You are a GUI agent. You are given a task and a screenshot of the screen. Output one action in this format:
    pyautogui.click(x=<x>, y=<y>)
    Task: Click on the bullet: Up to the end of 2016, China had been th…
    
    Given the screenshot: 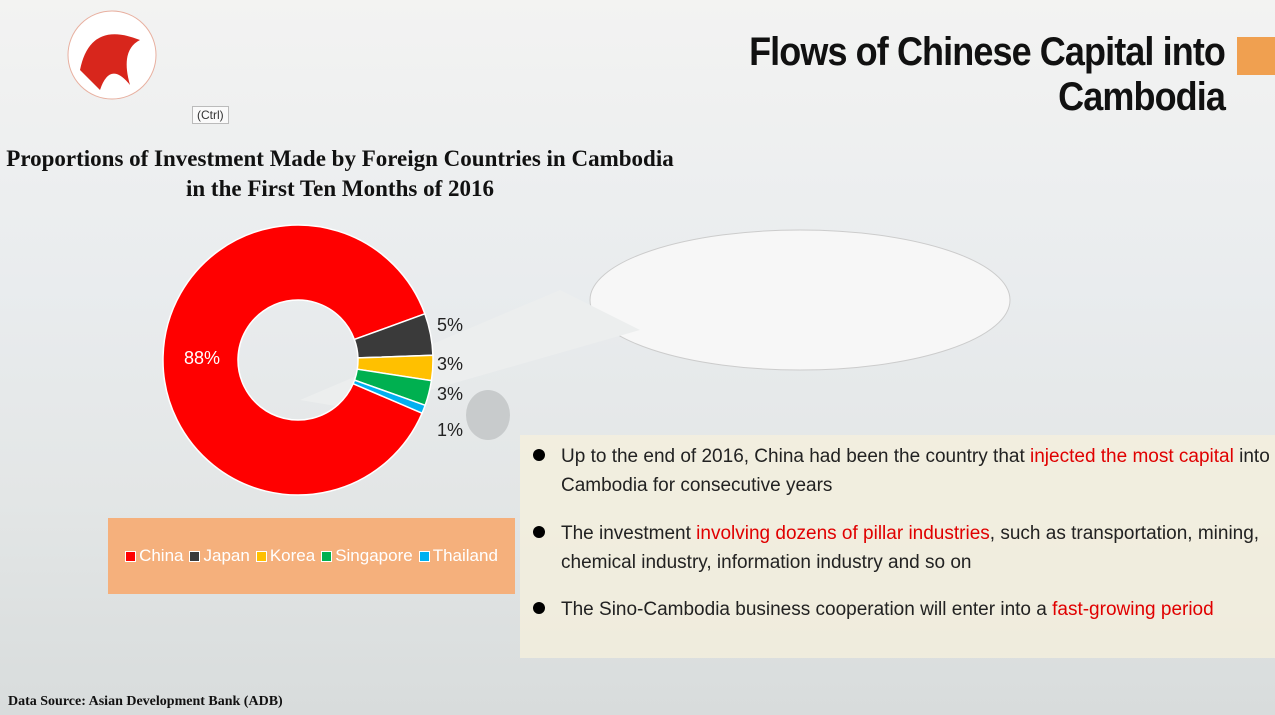 What is the action you would take?
    pyautogui.click(x=916, y=471)
    